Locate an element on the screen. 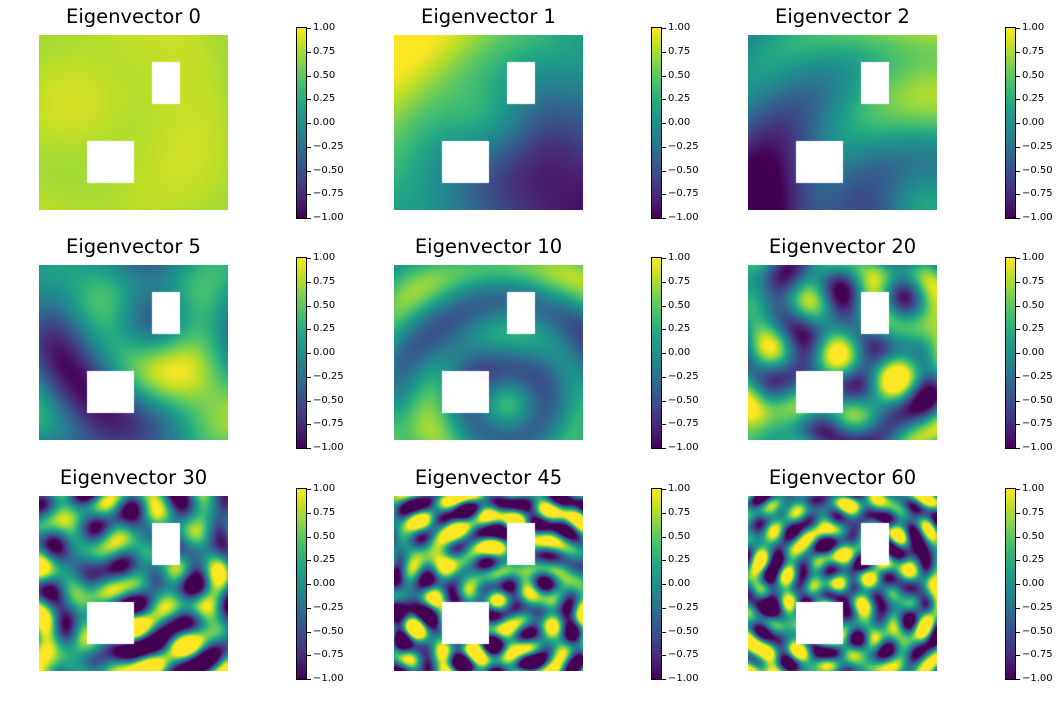 This screenshot has height=704, width=1059. panel-title: Eigenvector 0 is located at coordinates (133, 16).